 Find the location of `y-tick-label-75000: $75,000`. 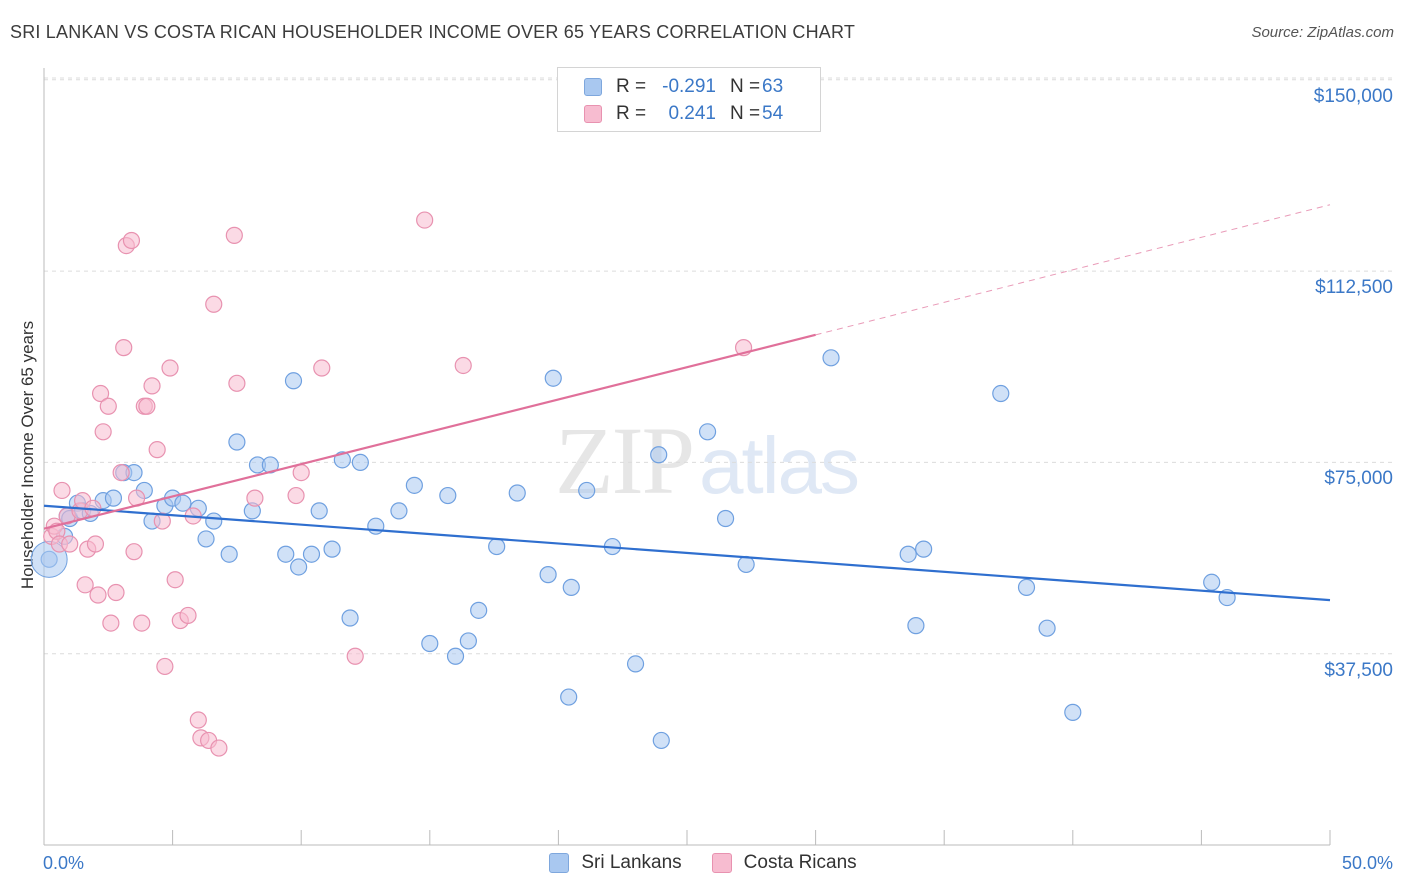

y-tick-label-75000: $75,000 is located at coordinates (1358, 478).